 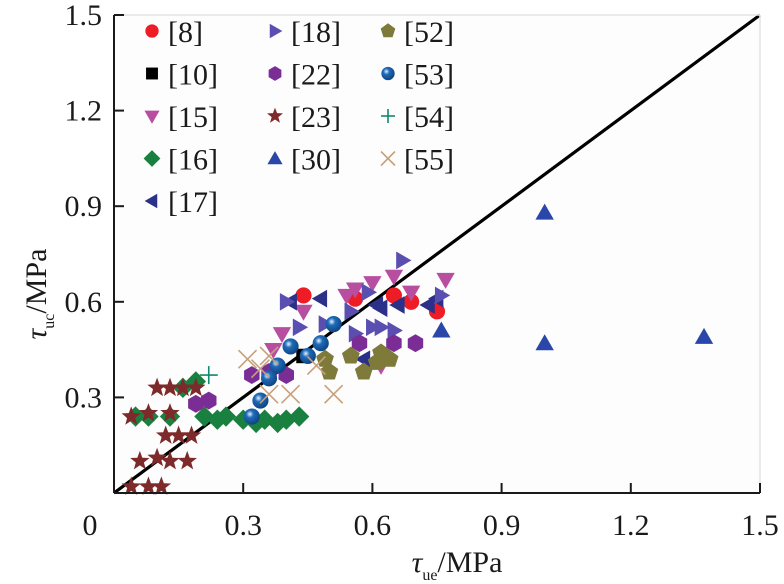 What do you see at coordinates (418, 562) in the screenshot?
I see `x-axis-title-symbol: τ` at bounding box center [418, 562].